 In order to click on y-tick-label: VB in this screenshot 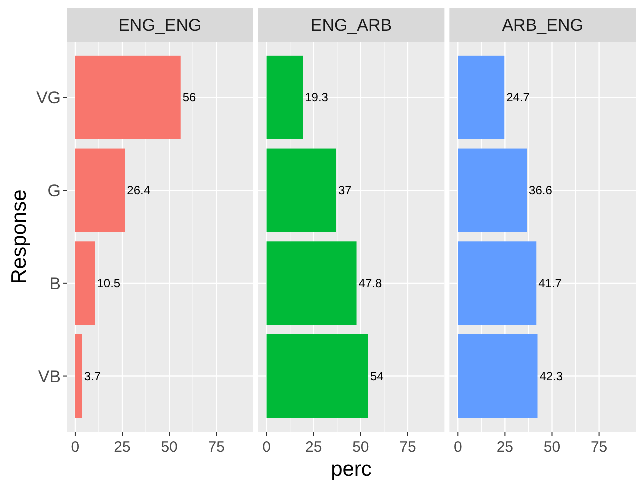, I will do `click(49, 376)`.